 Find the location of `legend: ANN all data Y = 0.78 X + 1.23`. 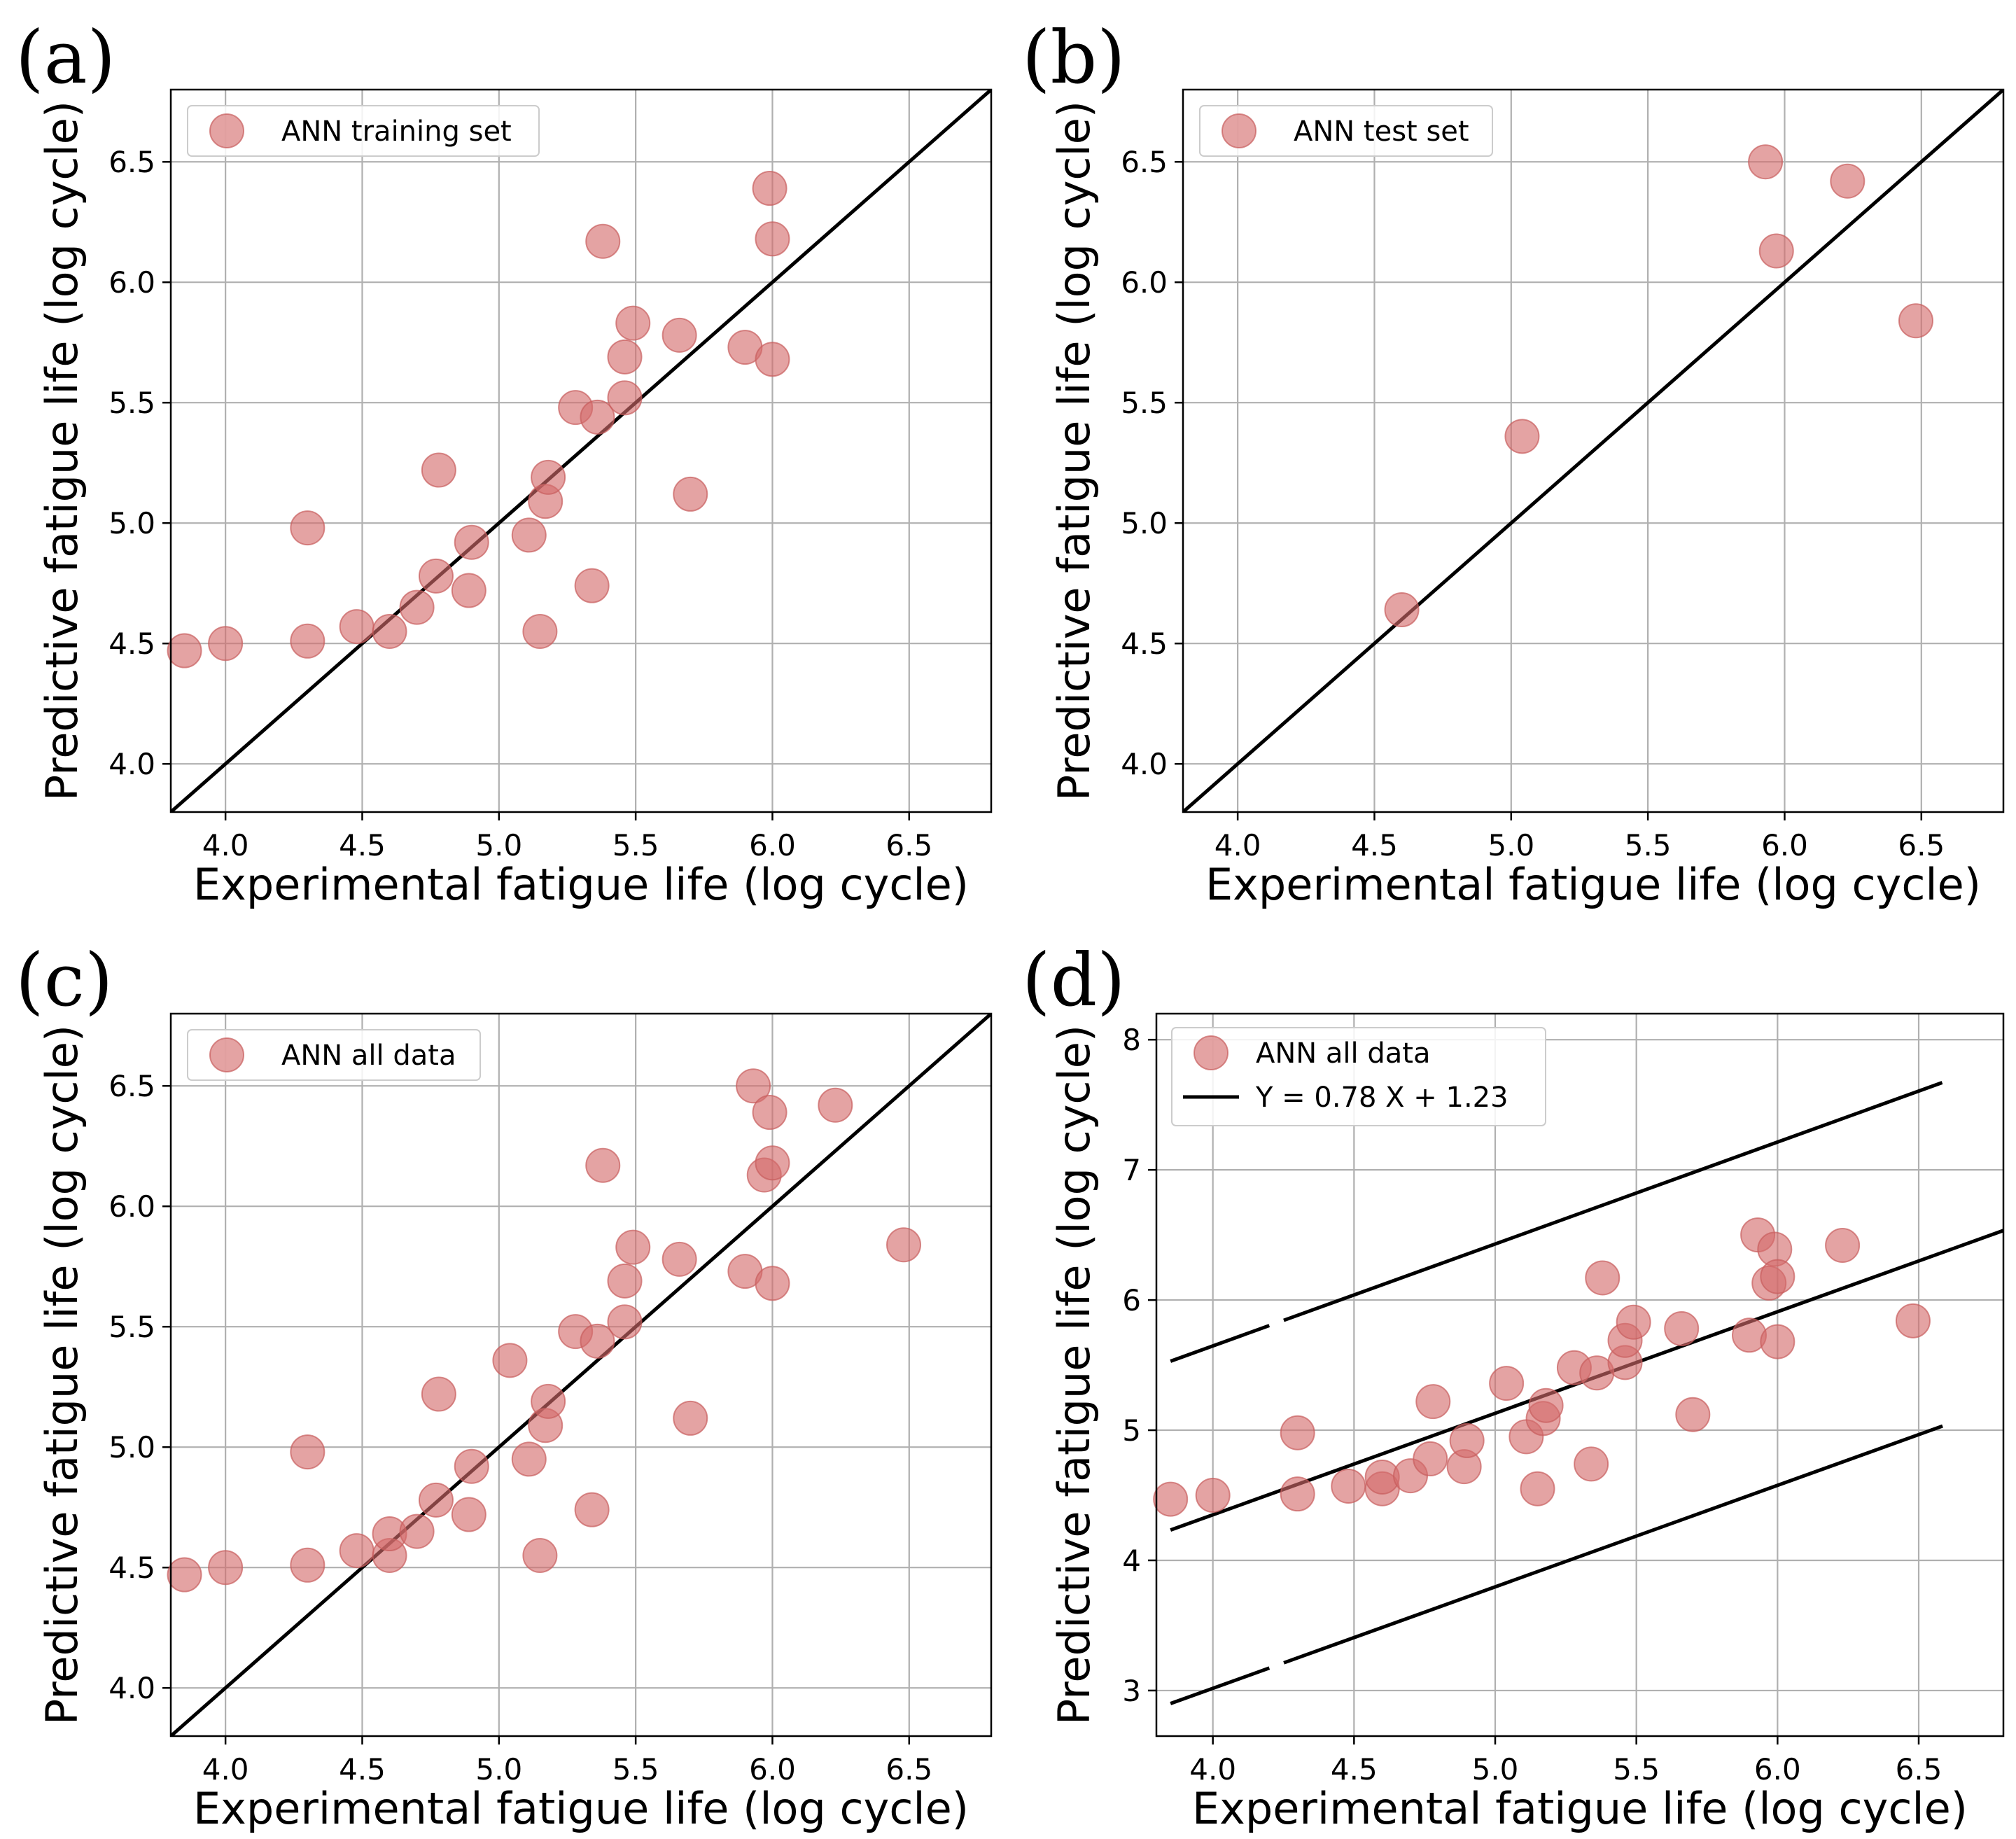

legend: ANN all data Y = 0.78 X + 1.23 is located at coordinates (1358, 1076).